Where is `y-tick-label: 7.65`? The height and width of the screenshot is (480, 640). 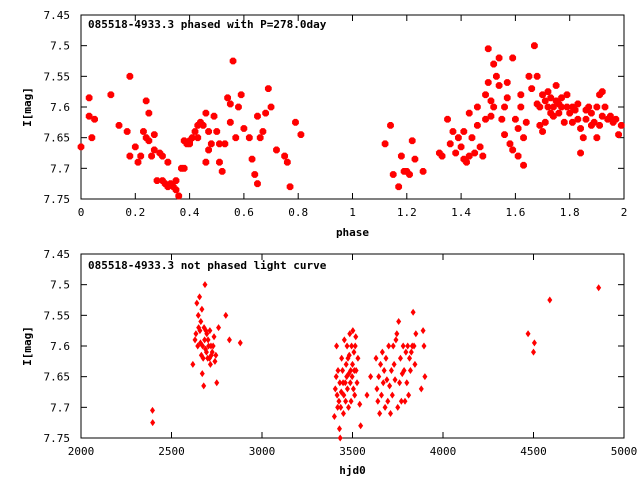 y-tick-label: 7.65 is located at coordinates (57, 138).